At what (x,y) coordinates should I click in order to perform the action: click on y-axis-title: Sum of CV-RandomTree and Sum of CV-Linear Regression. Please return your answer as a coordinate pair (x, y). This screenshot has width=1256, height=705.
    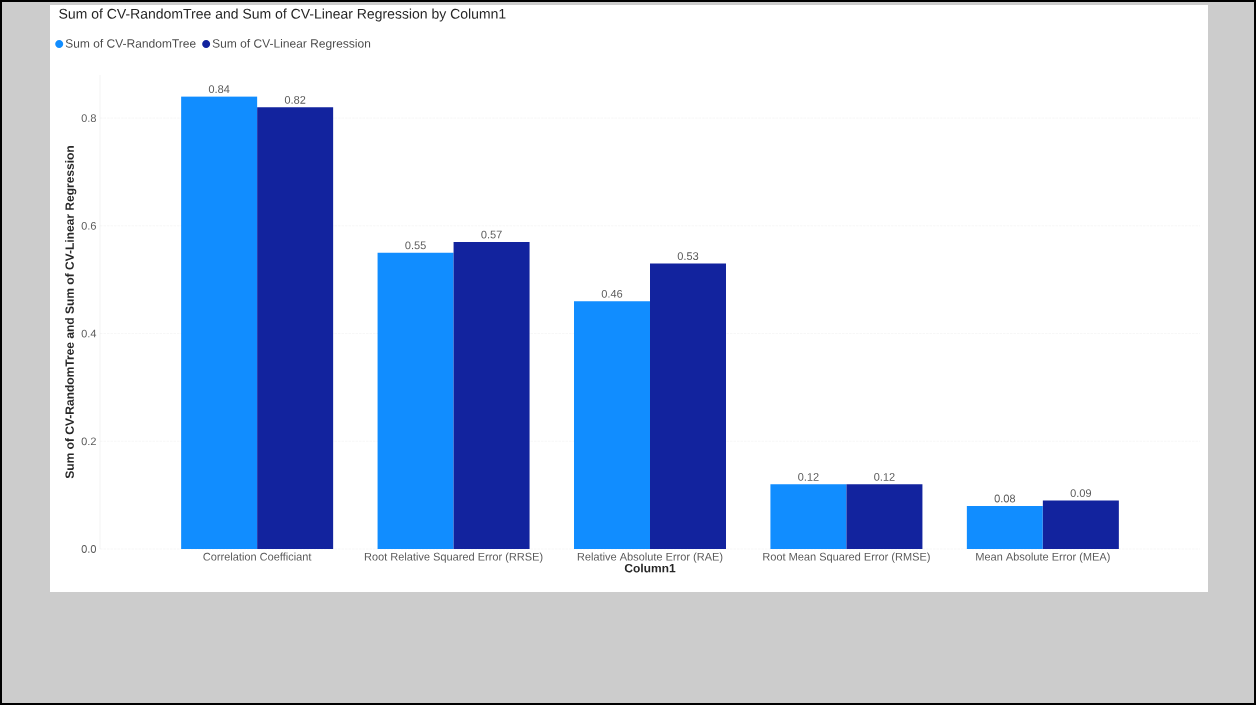
    Looking at the image, I should click on (71, 312).